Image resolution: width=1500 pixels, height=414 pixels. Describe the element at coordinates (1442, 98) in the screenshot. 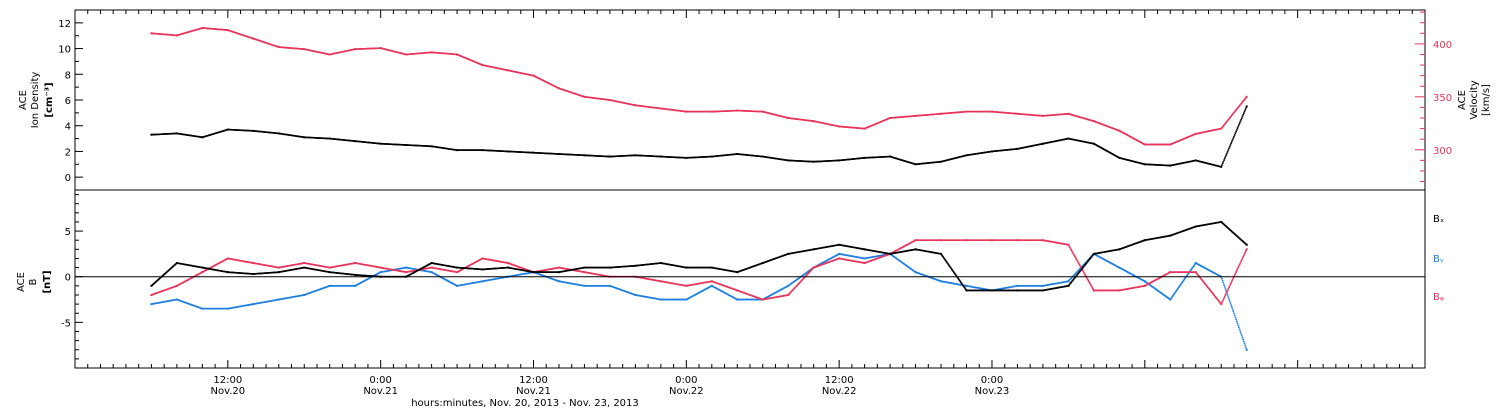

I see `velocity-y-tick-label: 350` at that location.